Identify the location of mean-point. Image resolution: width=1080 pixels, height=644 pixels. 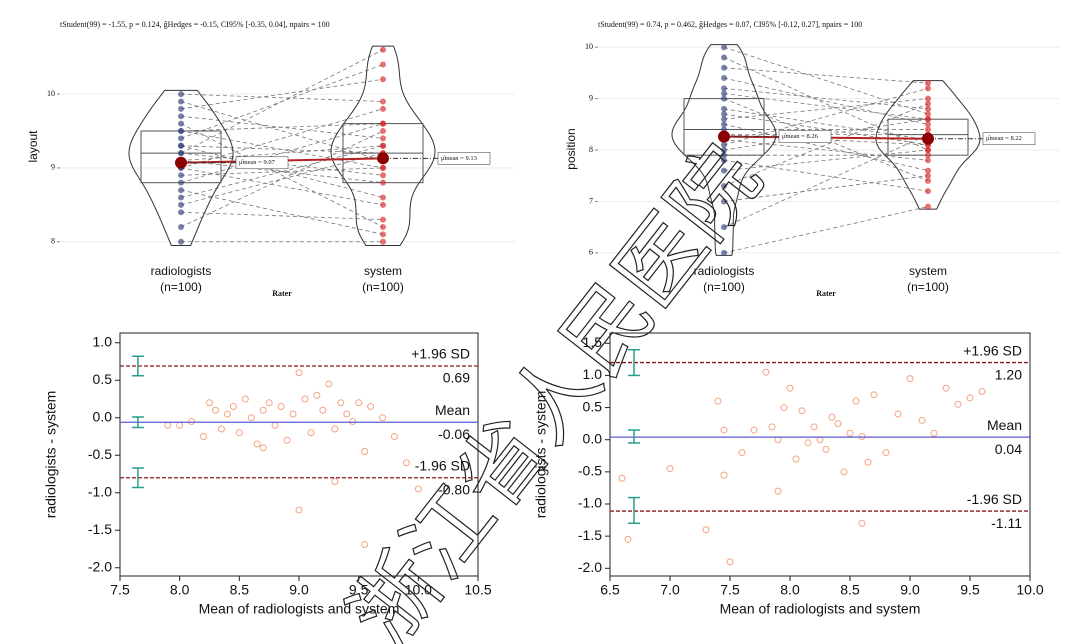
(383, 158).